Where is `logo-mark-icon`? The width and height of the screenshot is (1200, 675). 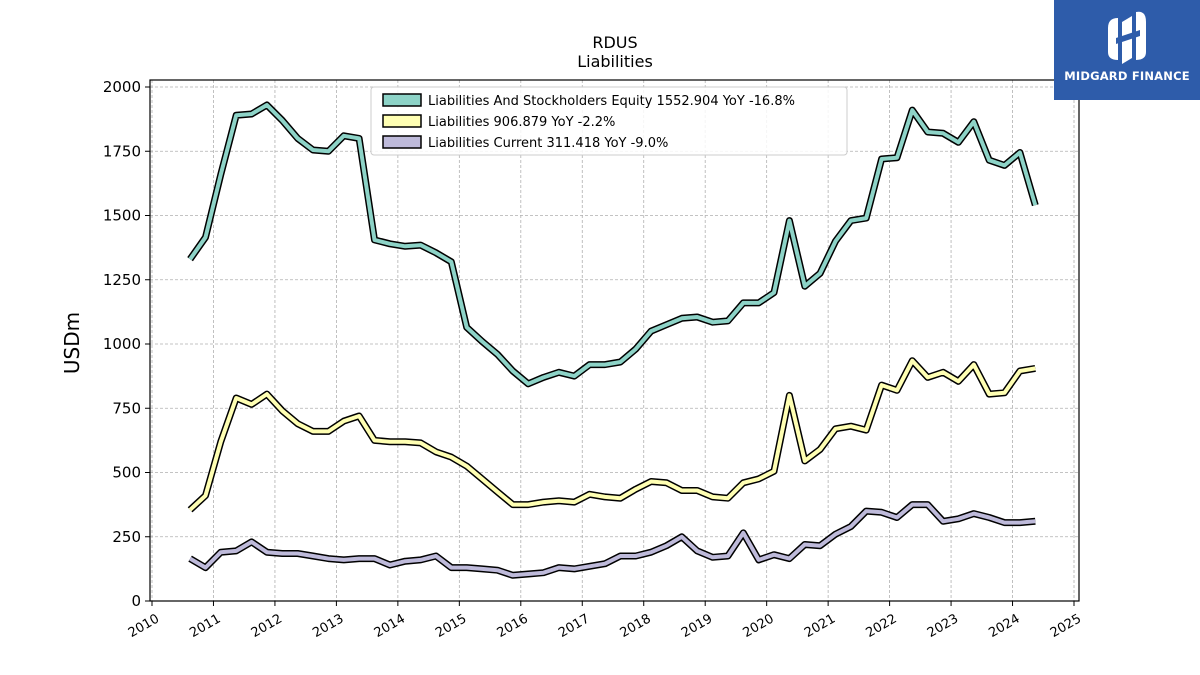 logo-mark-icon is located at coordinates (1127, 37).